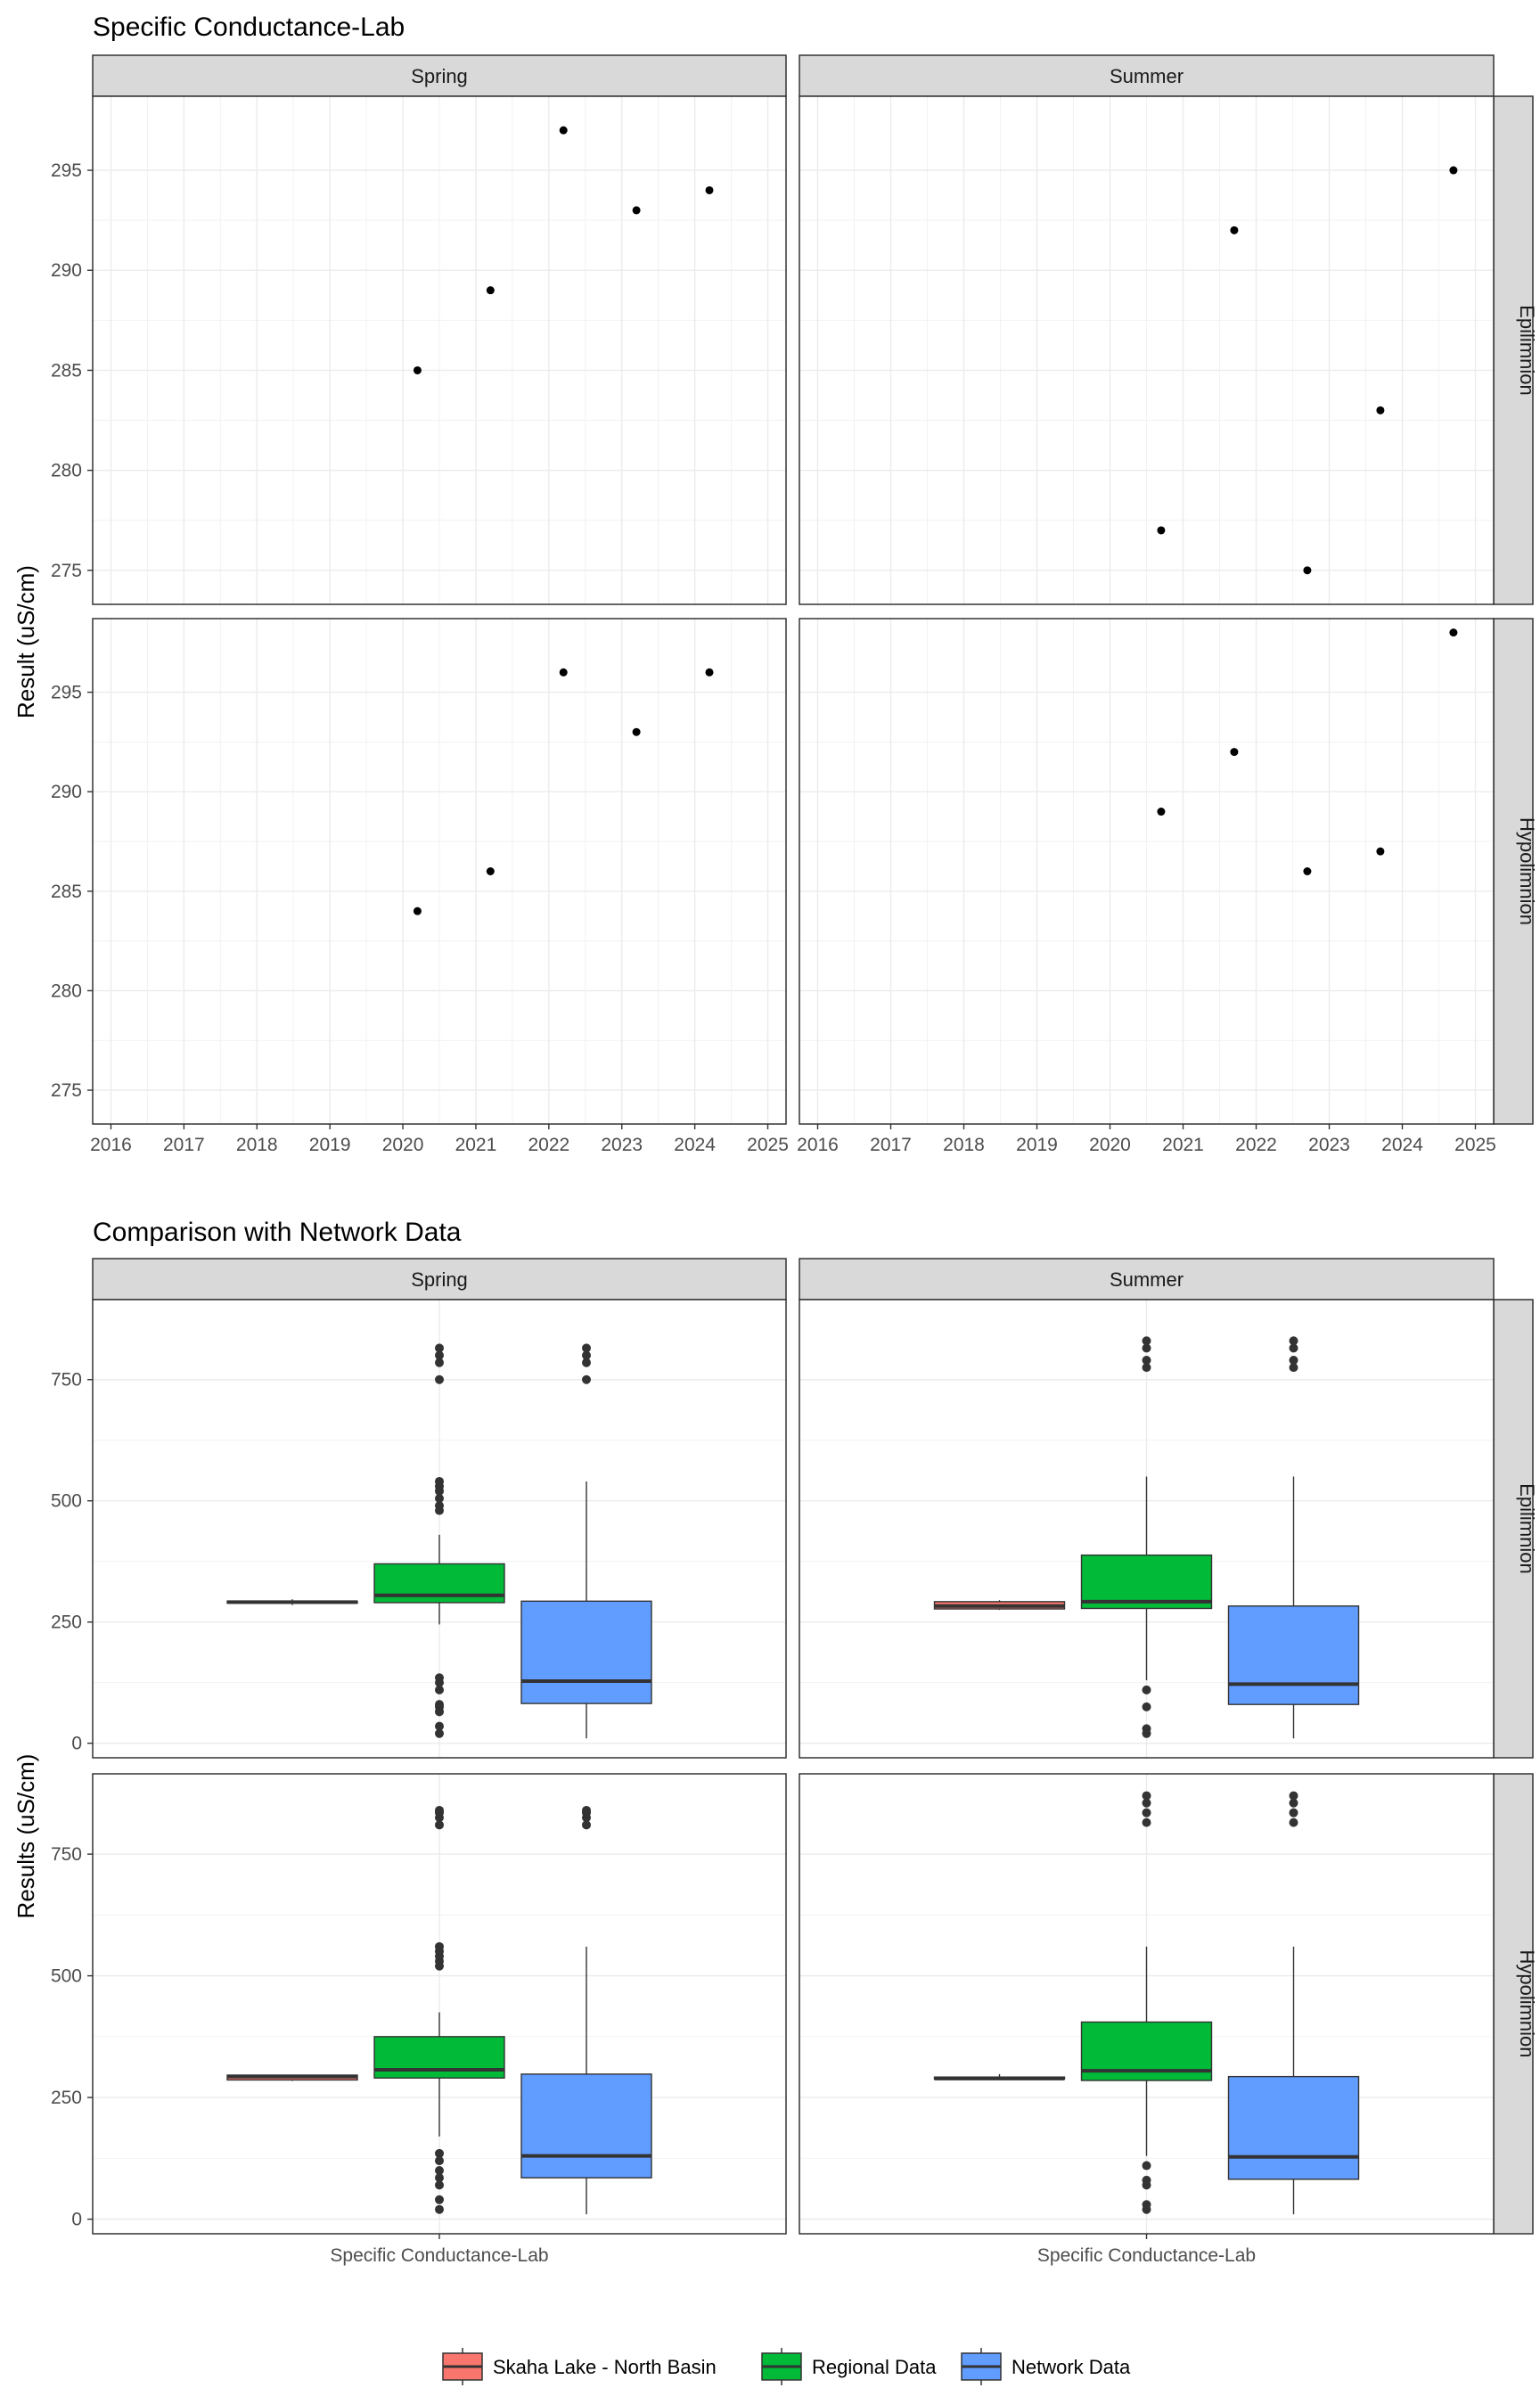 The image size is (1540, 2396). I want to click on scatter-hypolimnion-spring-panel, so click(439, 871).